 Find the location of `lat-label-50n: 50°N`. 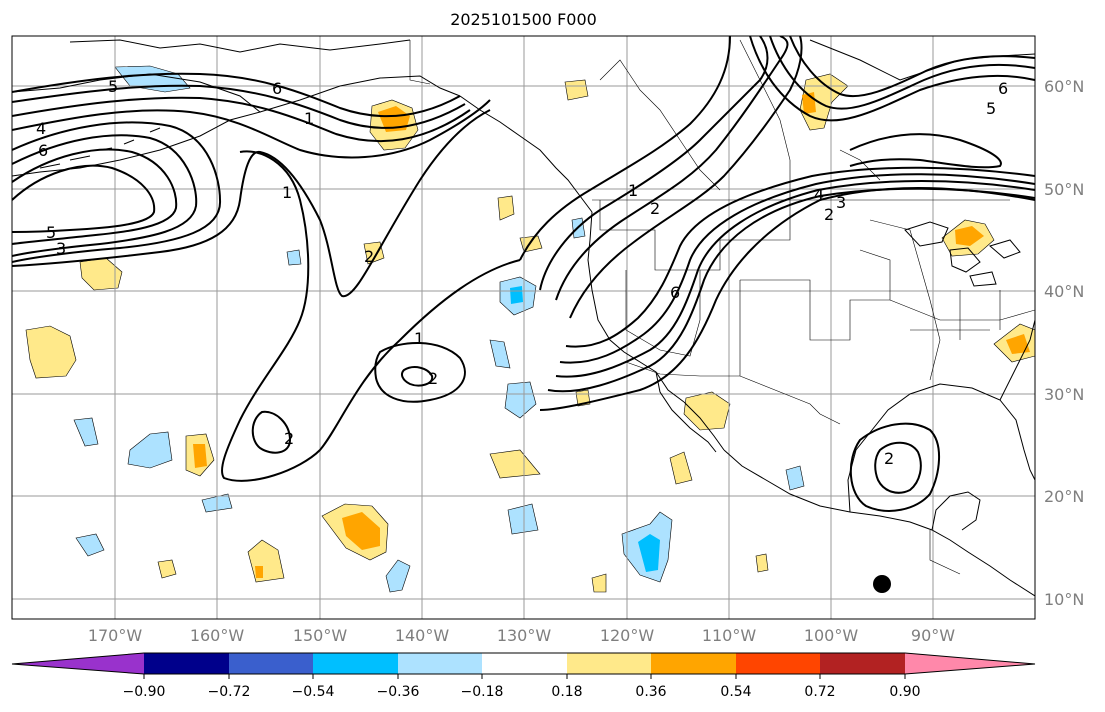

lat-label-50n: 50°N is located at coordinates (1064, 189).